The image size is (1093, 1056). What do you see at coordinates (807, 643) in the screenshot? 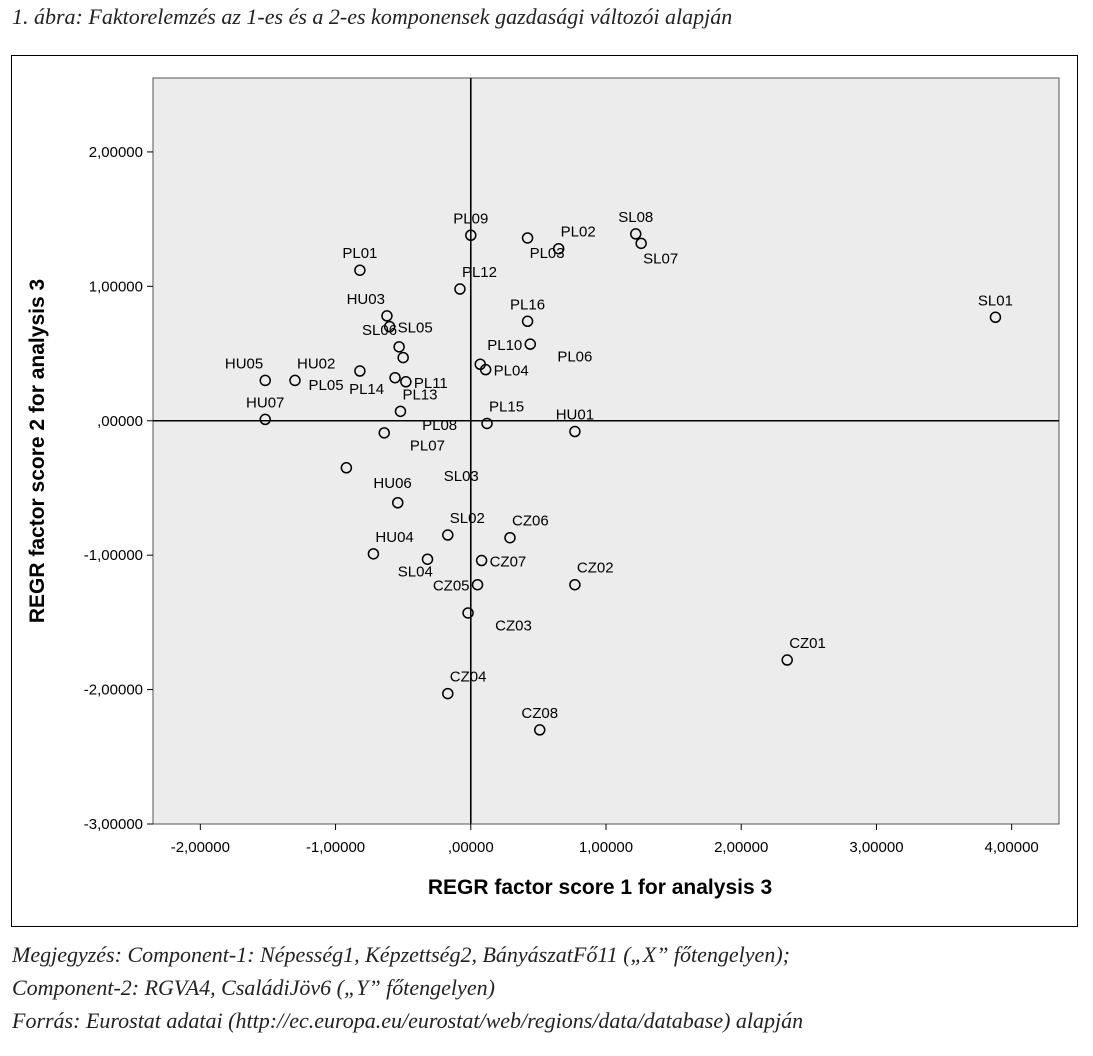
I see `point-label-cz01: CZ01` at bounding box center [807, 643].